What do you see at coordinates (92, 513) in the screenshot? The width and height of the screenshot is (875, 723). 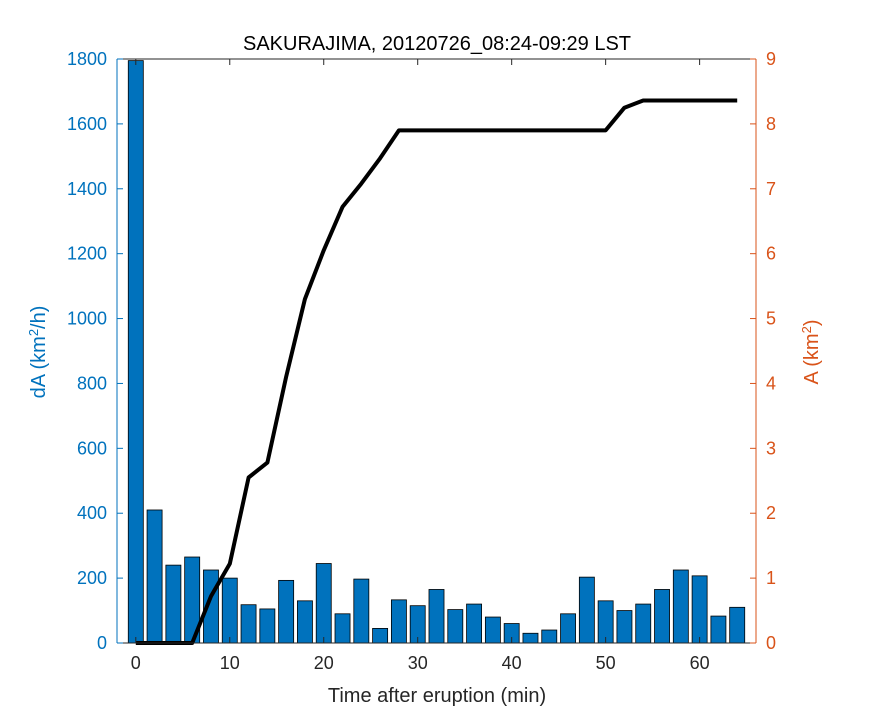 I see `left-y-tick-label: 400` at bounding box center [92, 513].